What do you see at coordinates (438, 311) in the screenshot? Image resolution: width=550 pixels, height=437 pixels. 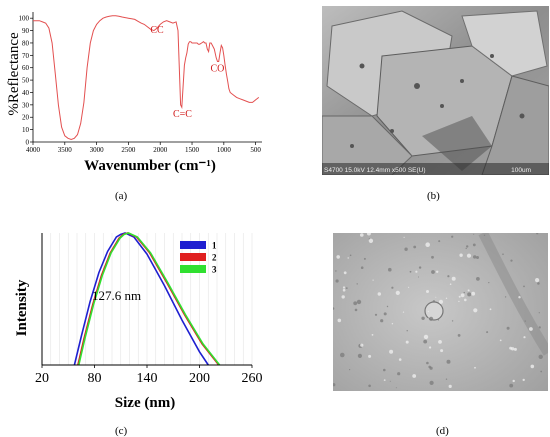 I see `tem-specks` at bounding box center [438, 311].